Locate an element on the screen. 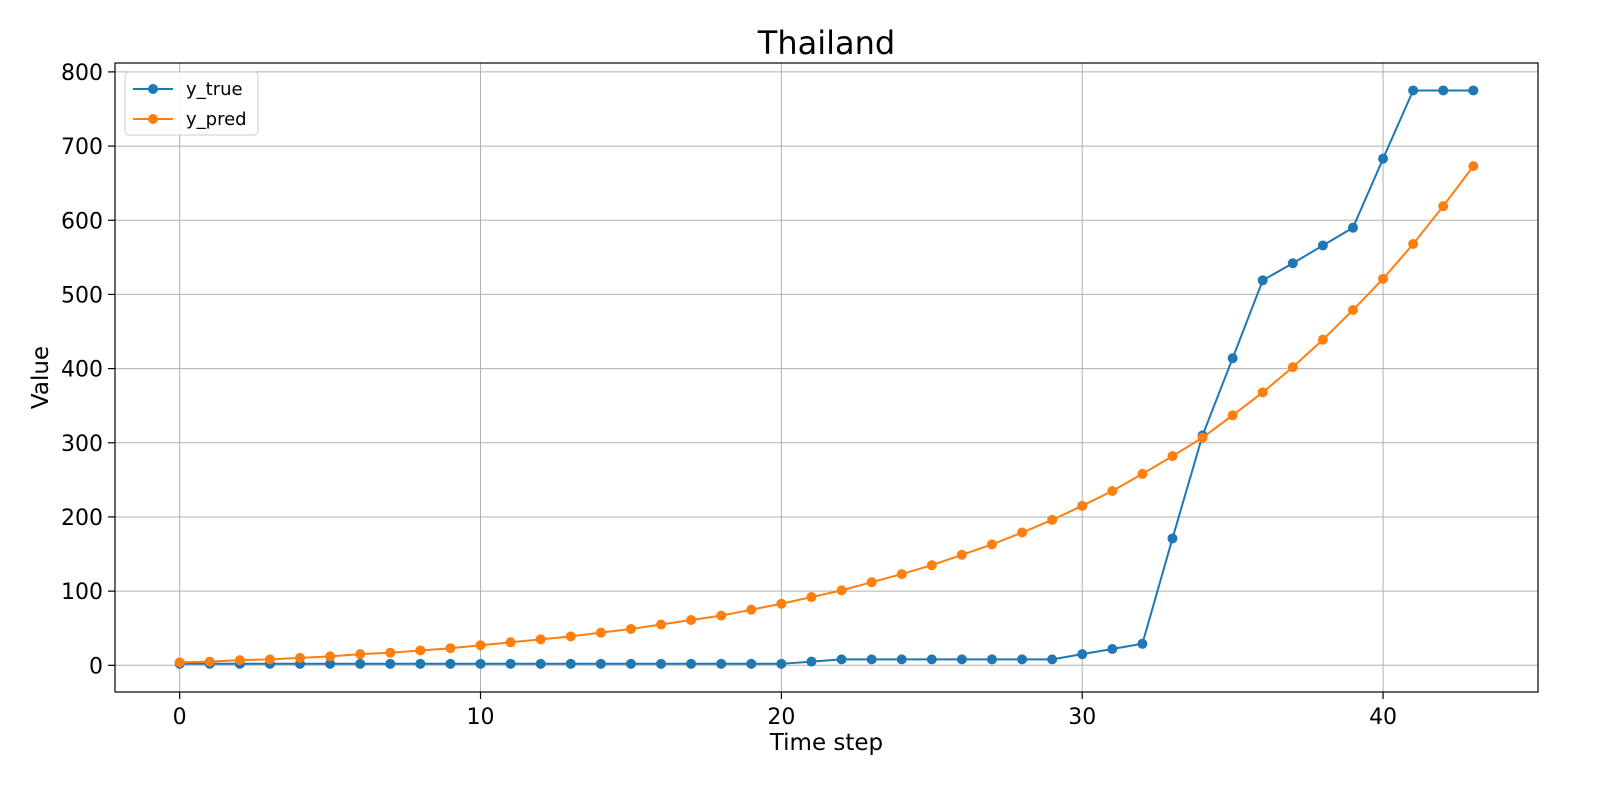 The width and height of the screenshot is (1600, 804). y-tick-label: 0 is located at coordinates (96, 666).